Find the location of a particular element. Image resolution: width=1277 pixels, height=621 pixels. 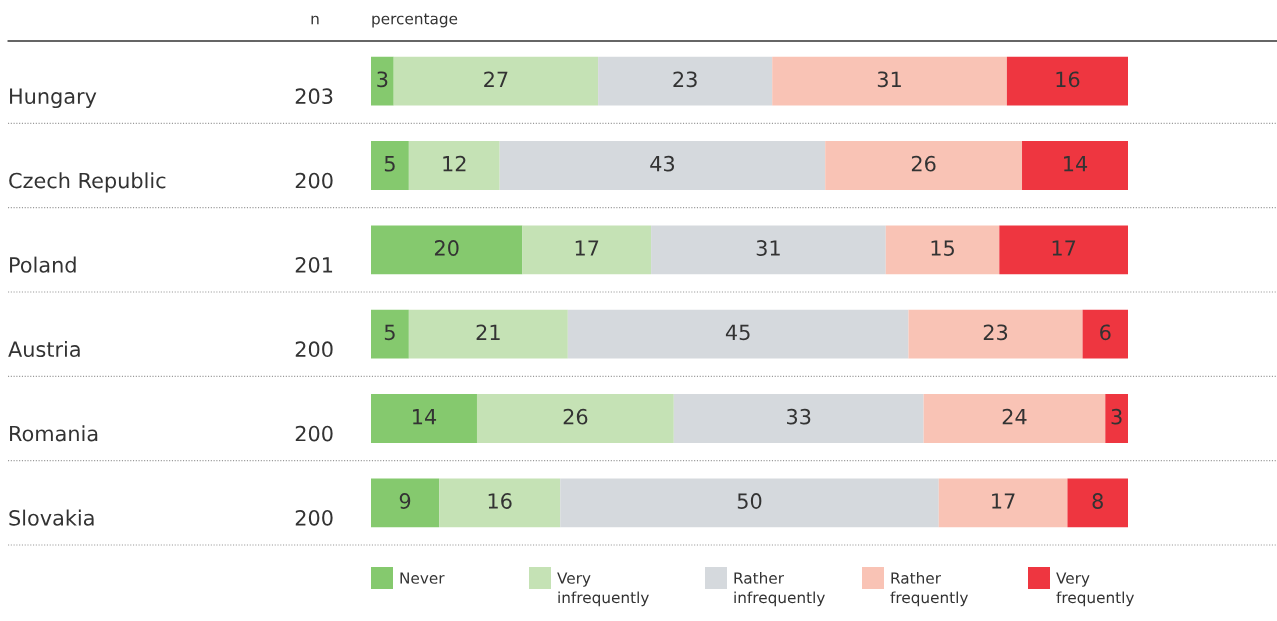

legend-label: Rather infrequently is located at coordinates (779, 589).